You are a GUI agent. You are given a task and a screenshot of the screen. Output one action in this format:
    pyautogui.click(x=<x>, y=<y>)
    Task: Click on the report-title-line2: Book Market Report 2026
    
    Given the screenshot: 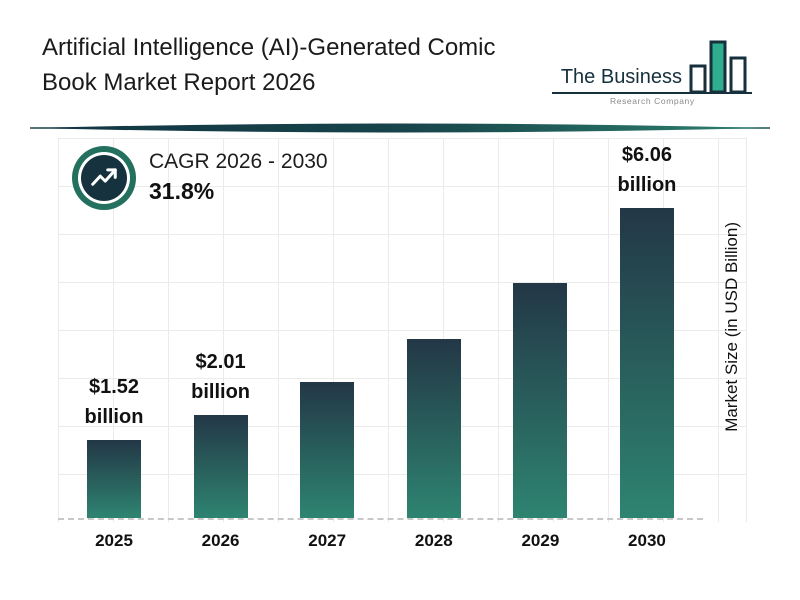 What is the action you would take?
    pyautogui.click(x=179, y=82)
    